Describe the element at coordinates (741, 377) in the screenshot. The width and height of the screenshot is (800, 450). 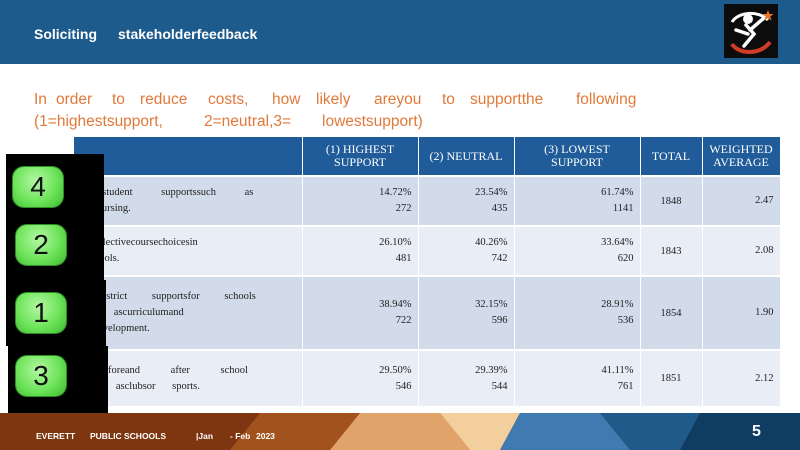
I see `weighted-average-cell: 2.12` at that location.